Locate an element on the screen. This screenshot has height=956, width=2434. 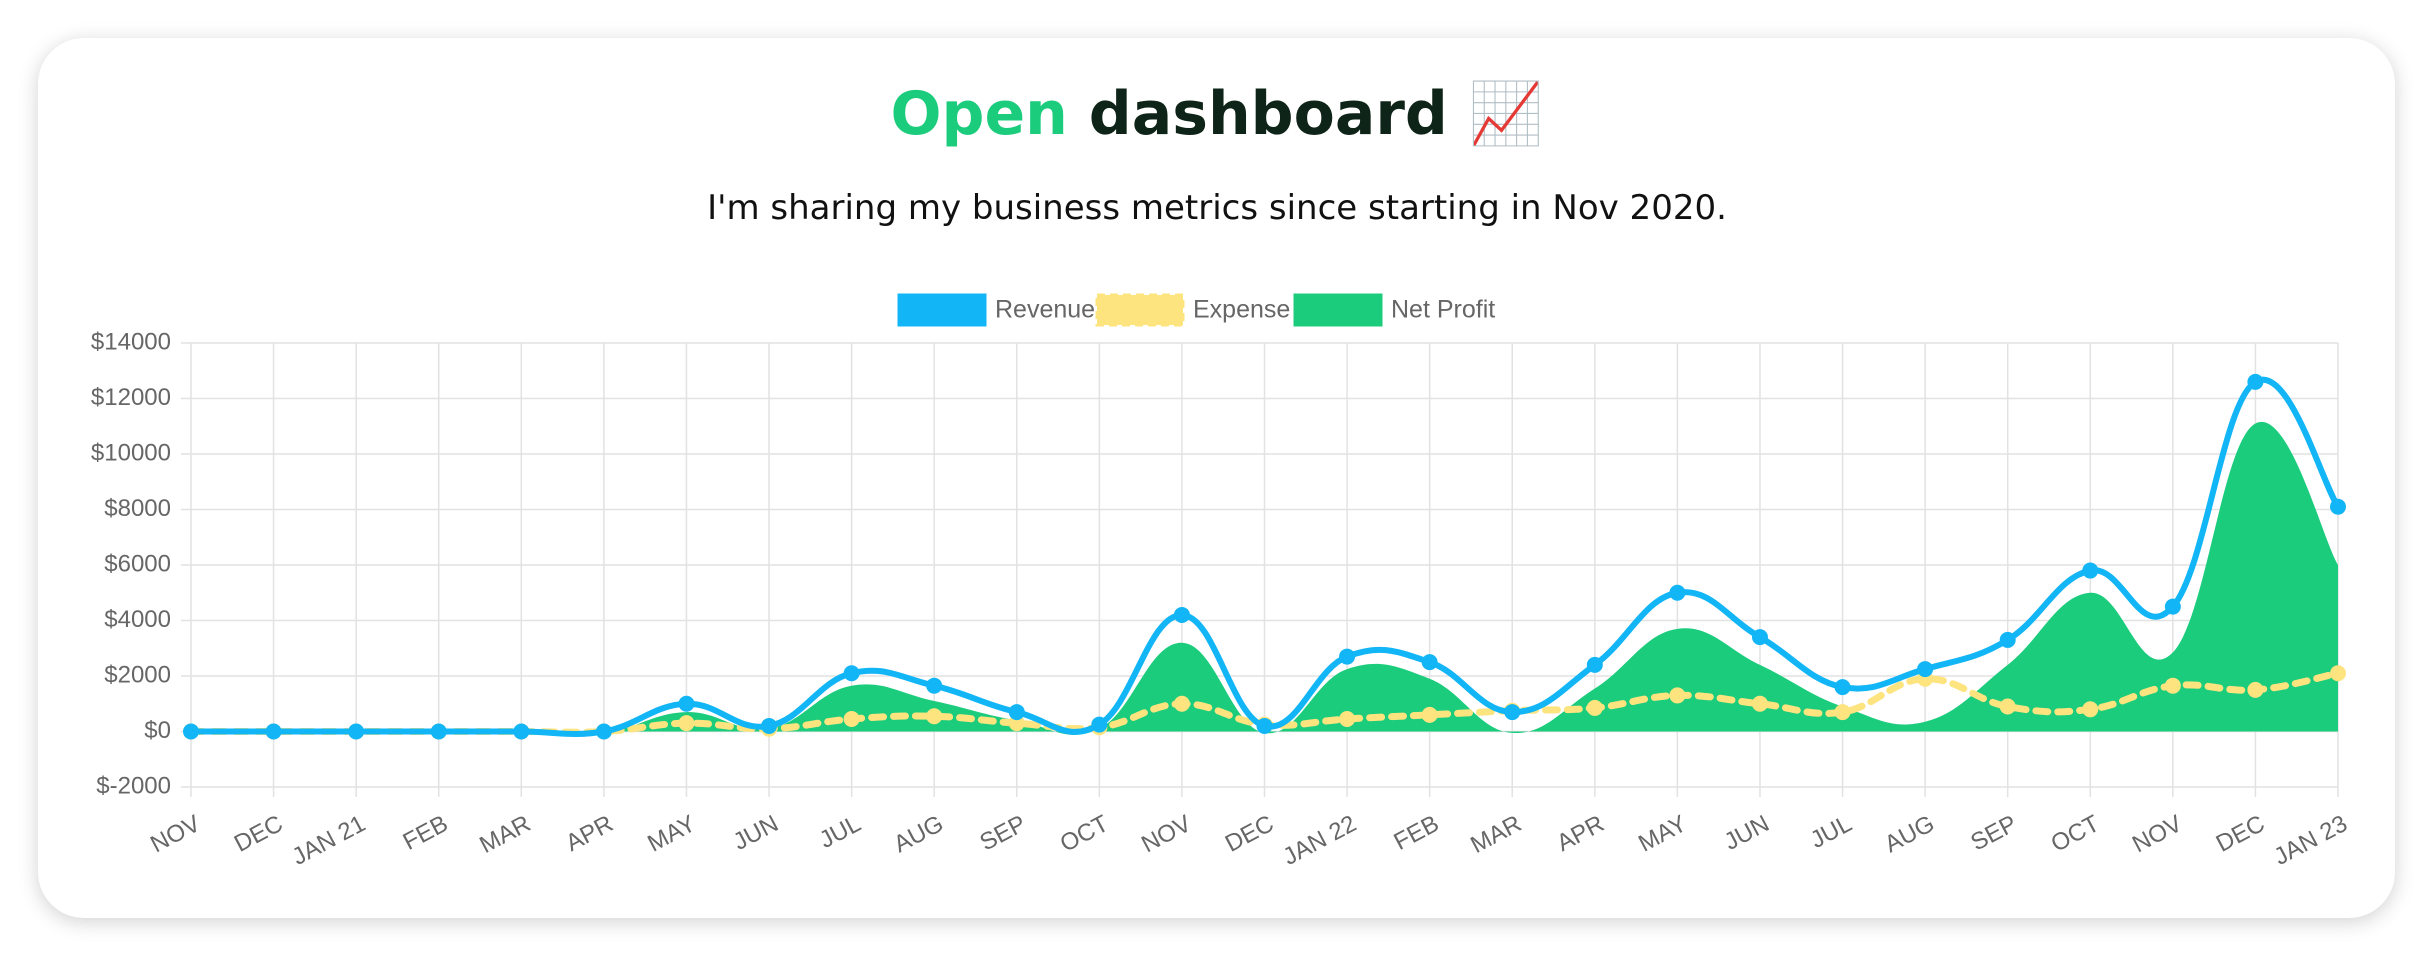
x-tick-label: JAN 23 is located at coordinates (2311, 840).